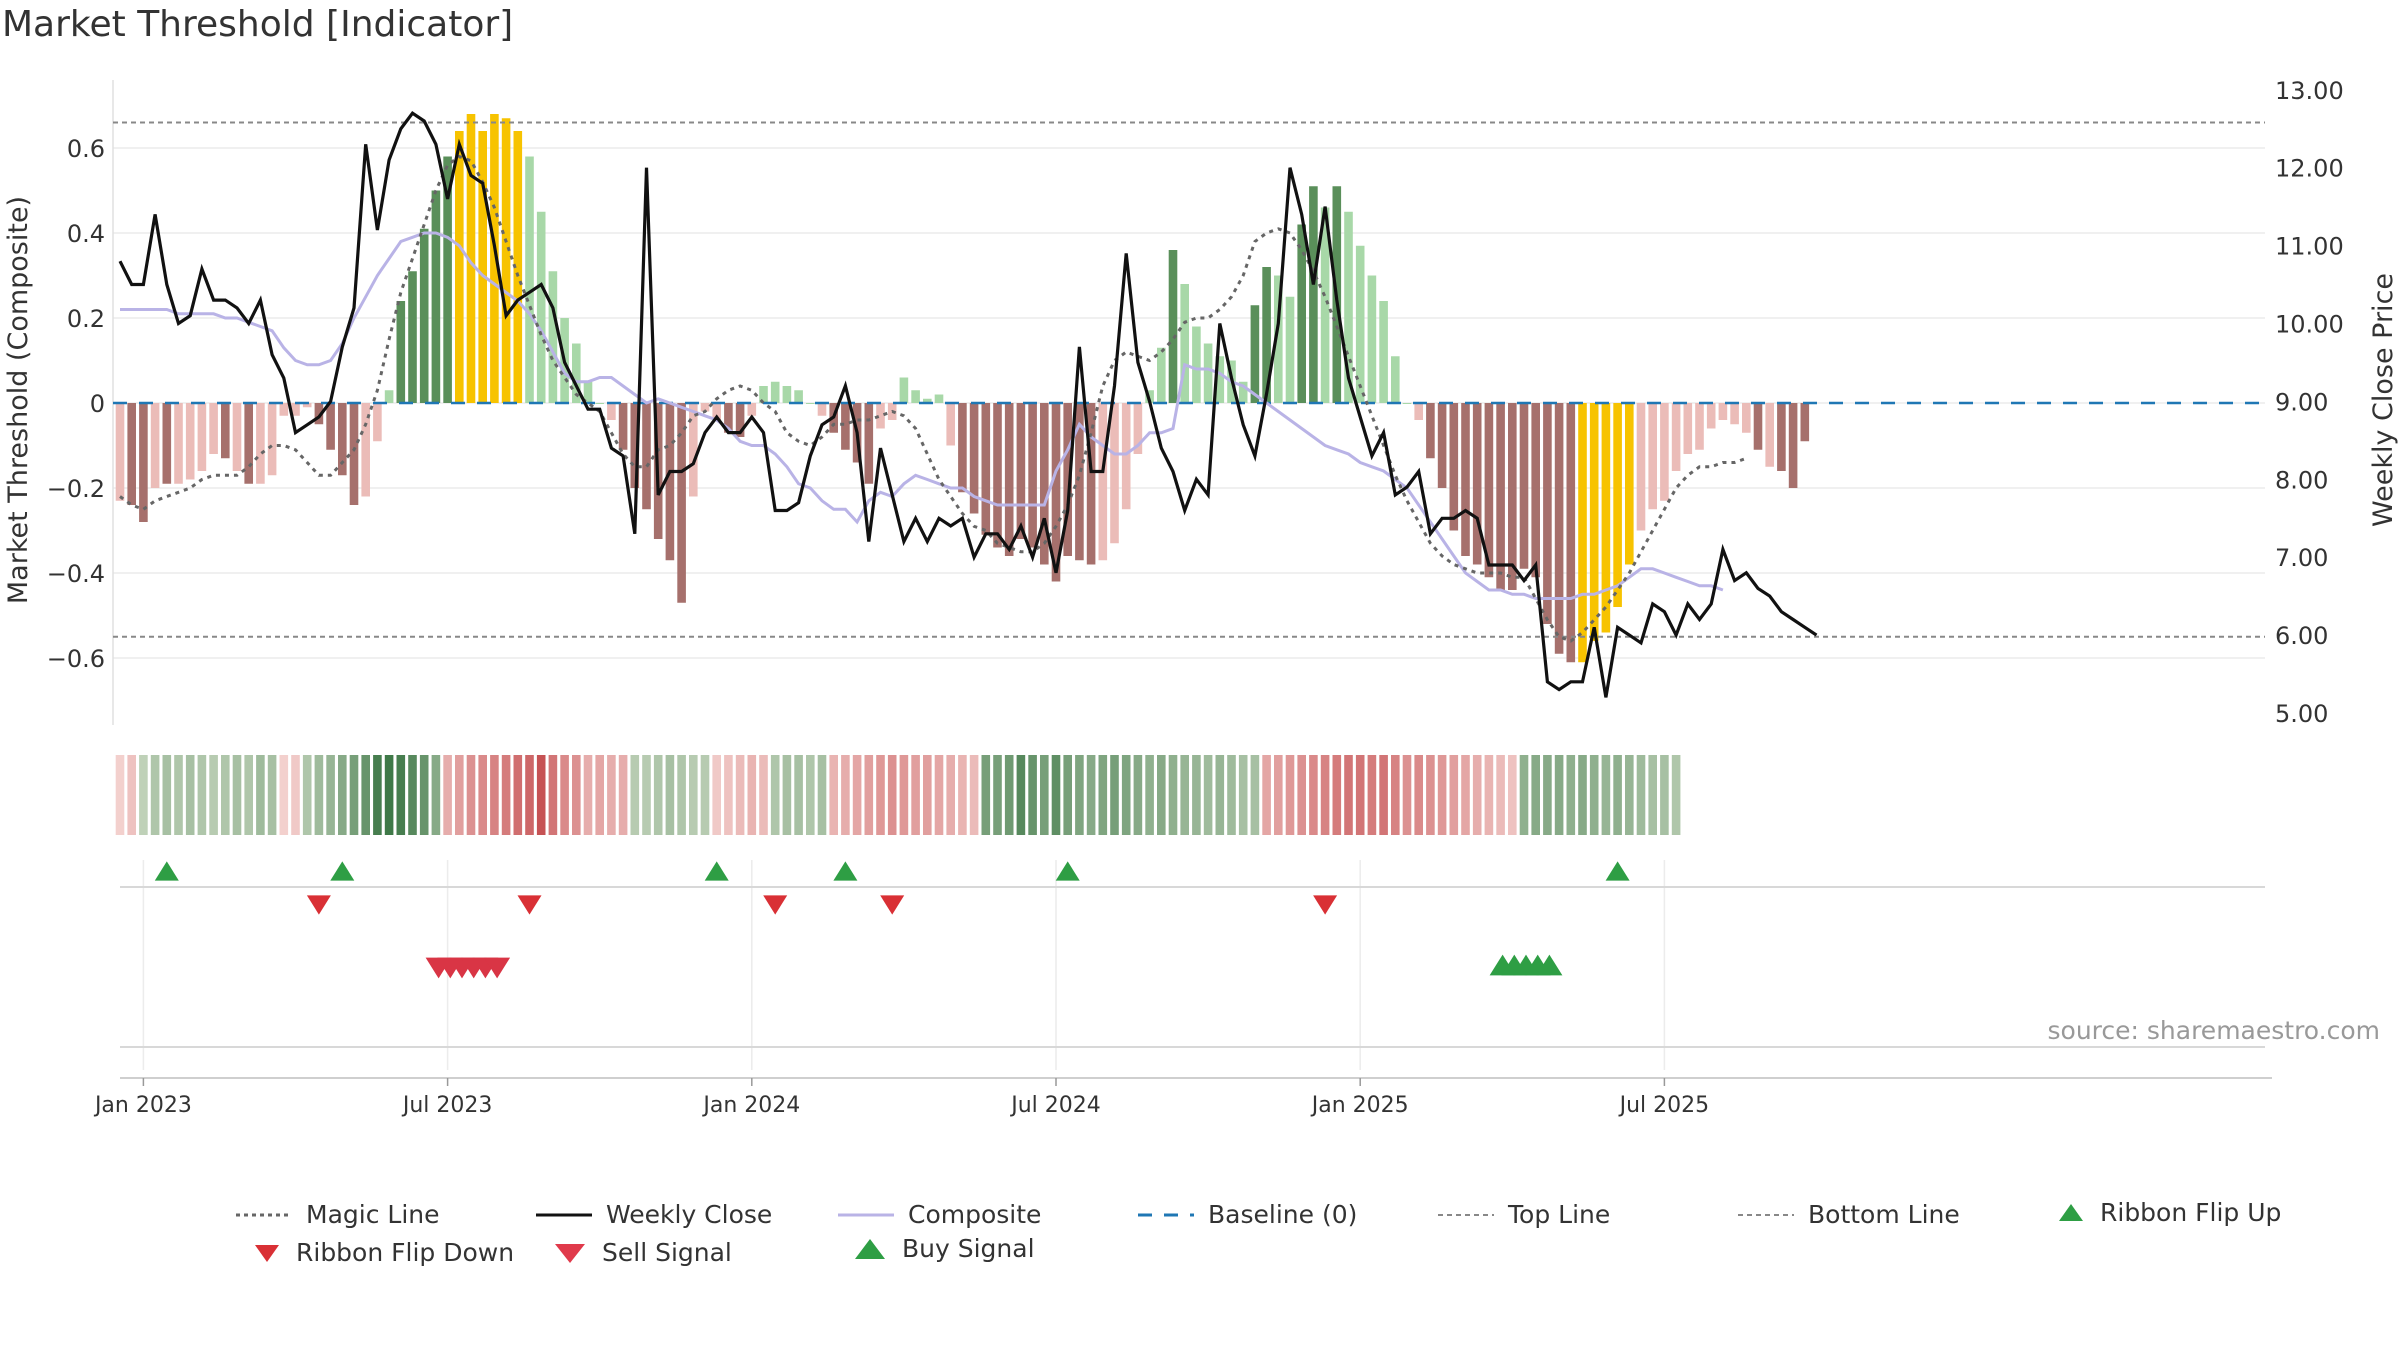  Describe the element at coordinates (2383, 400) in the screenshot. I see `y-right-axis-title: Weekly Close Price` at that location.